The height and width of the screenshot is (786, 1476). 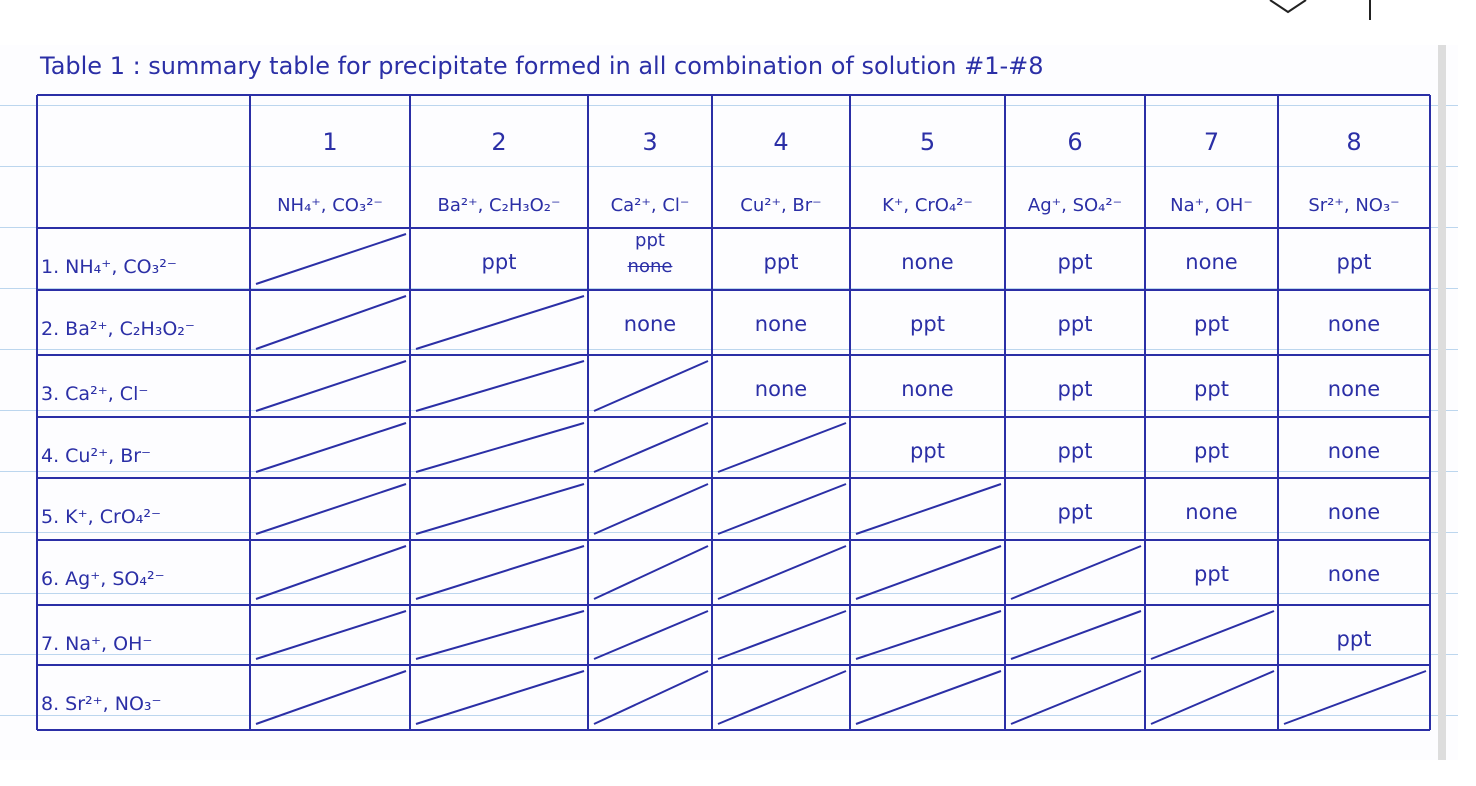 I want to click on column-number: 2, so click(x=499, y=142).